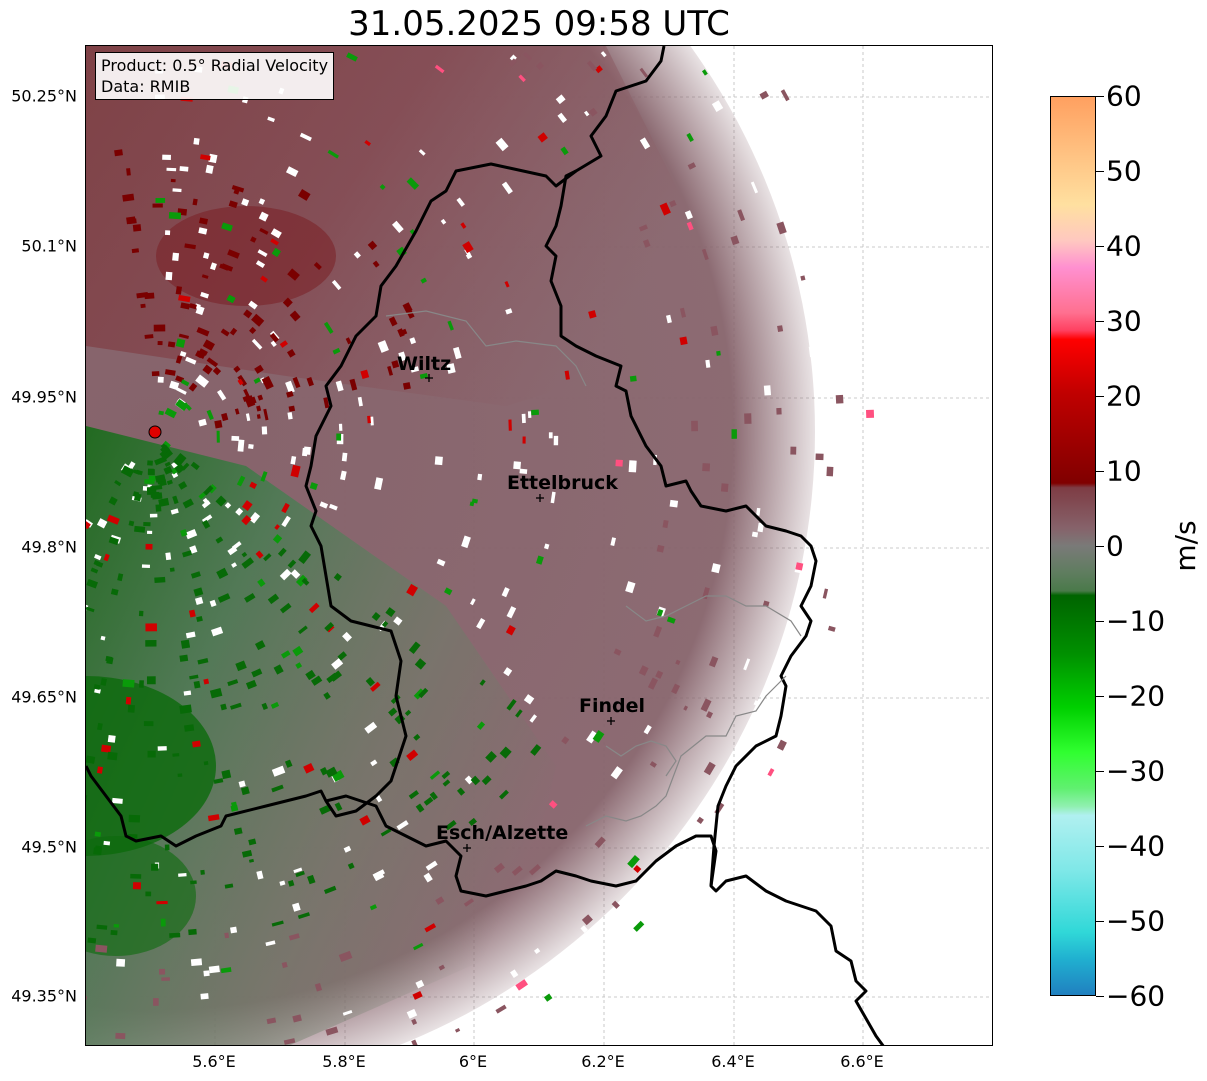  Describe the element at coordinates (49, 547) in the screenshot. I see `lat-tick-label: 49.8°N` at that location.